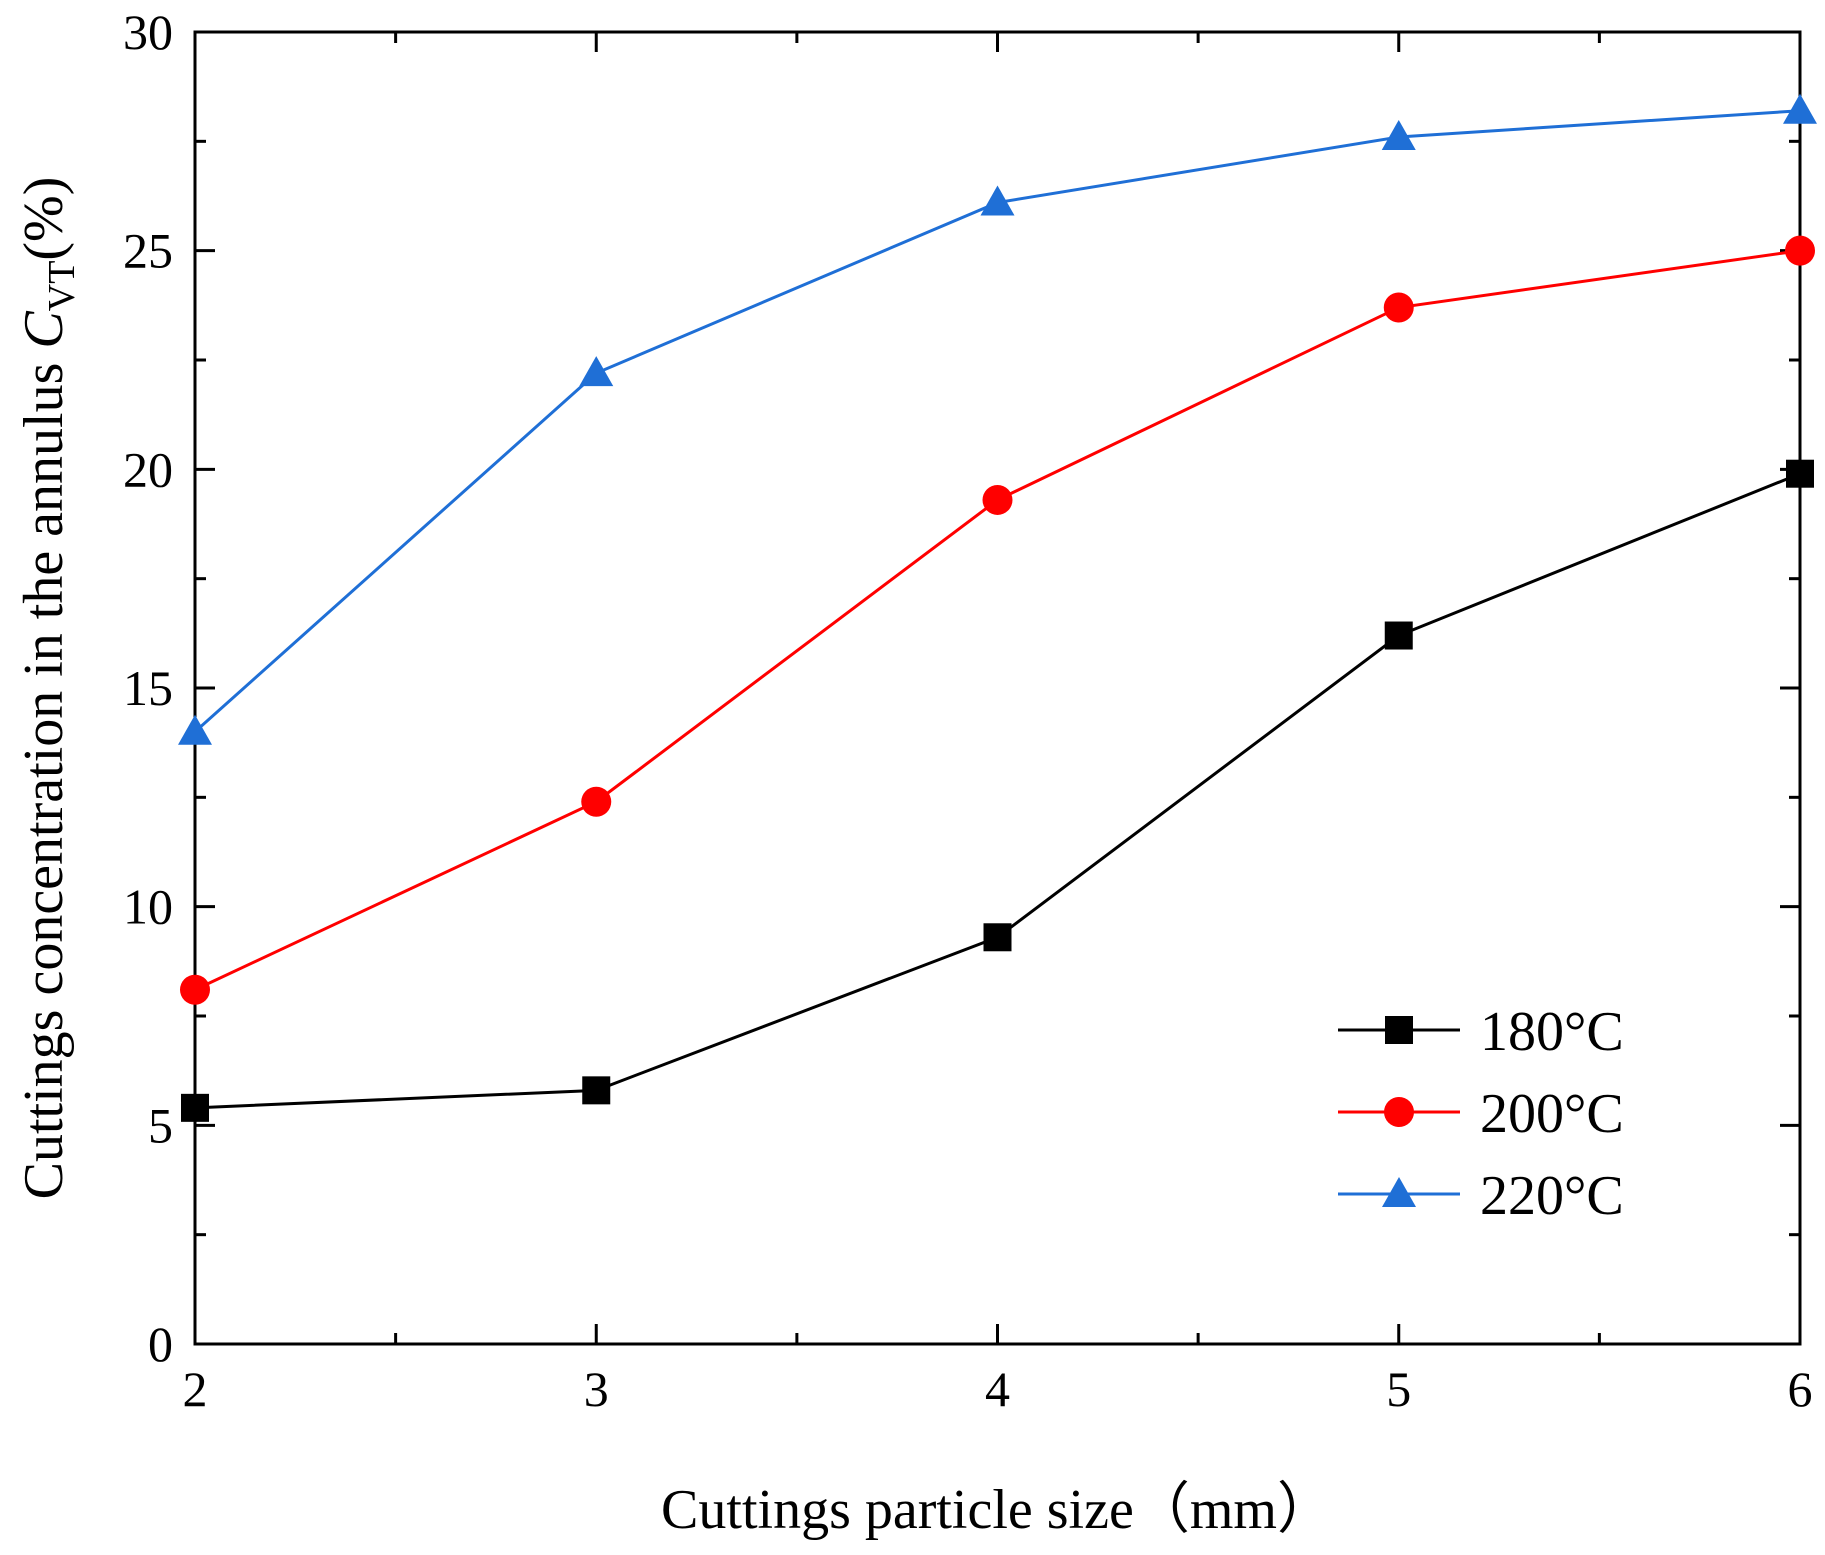 This screenshot has height=1555, width=1825. What do you see at coordinates (596, 1389) in the screenshot?
I see `x-tick-label: 3` at bounding box center [596, 1389].